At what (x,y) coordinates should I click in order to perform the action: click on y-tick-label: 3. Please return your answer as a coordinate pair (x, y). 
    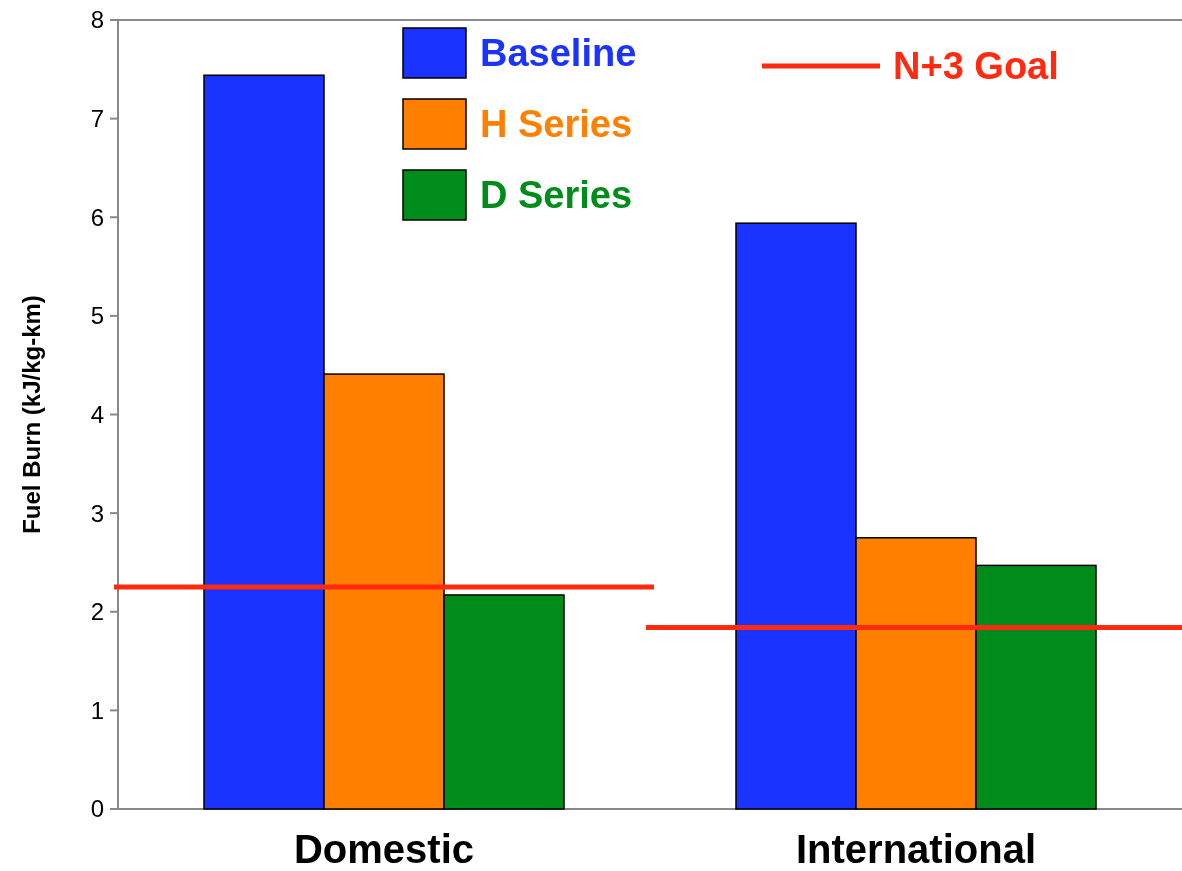
    Looking at the image, I should click on (97, 513).